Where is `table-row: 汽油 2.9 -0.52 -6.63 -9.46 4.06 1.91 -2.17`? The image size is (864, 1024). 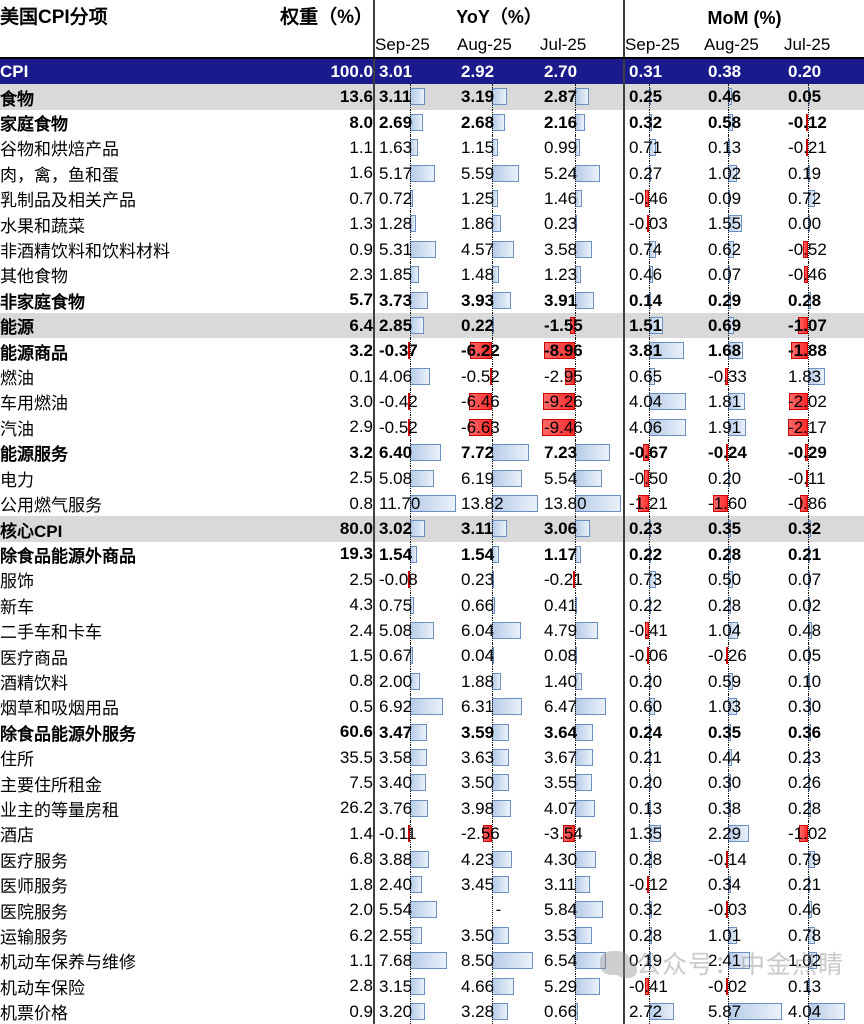
table-row: 汽油 2.9 -0.52 -6.63 -9.46 4.06 1.91 -2.17 is located at coordinates (432, 427).